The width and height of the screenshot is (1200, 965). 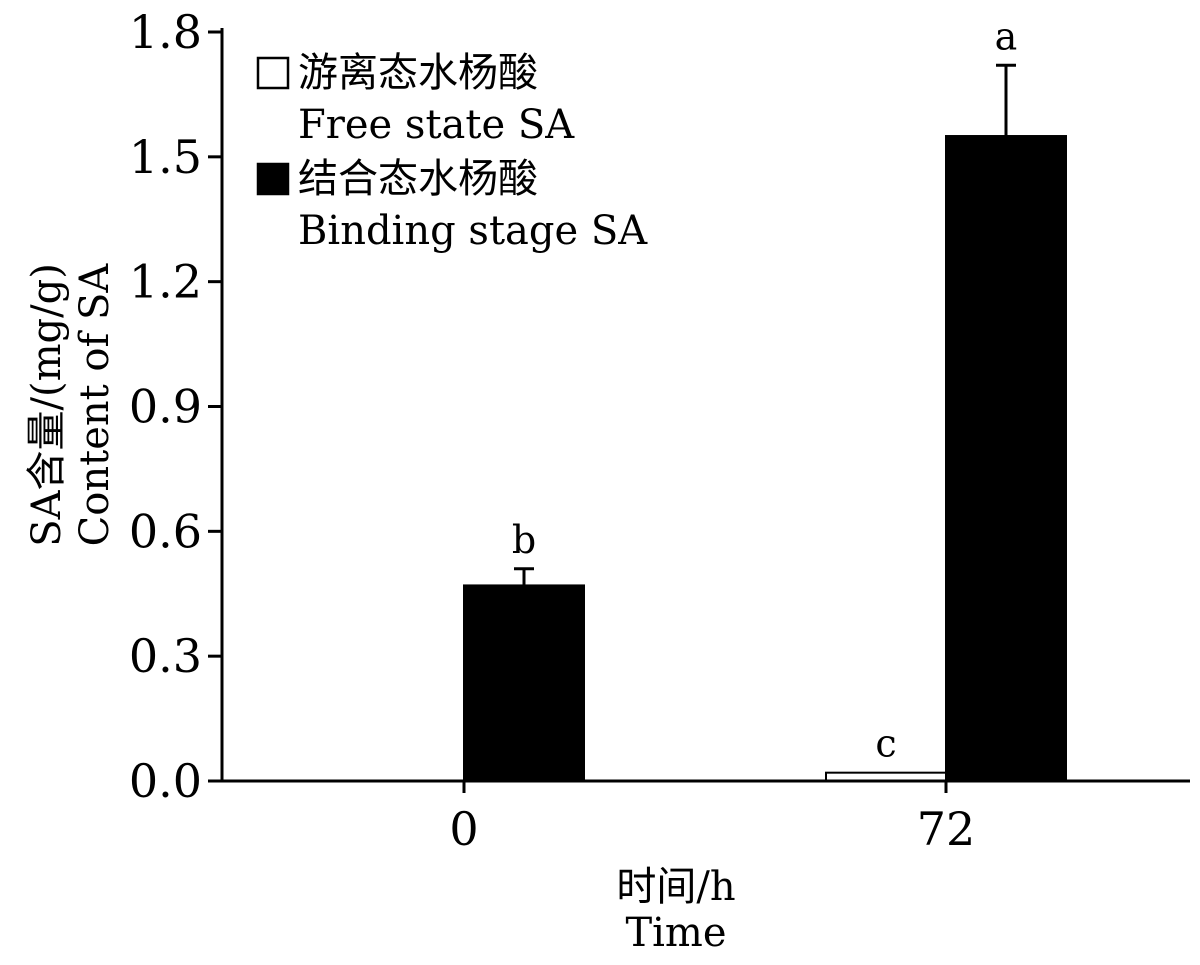 I want to click on legend-label-free-zh: 游离态水杨酸, so click(x=418, y=73).